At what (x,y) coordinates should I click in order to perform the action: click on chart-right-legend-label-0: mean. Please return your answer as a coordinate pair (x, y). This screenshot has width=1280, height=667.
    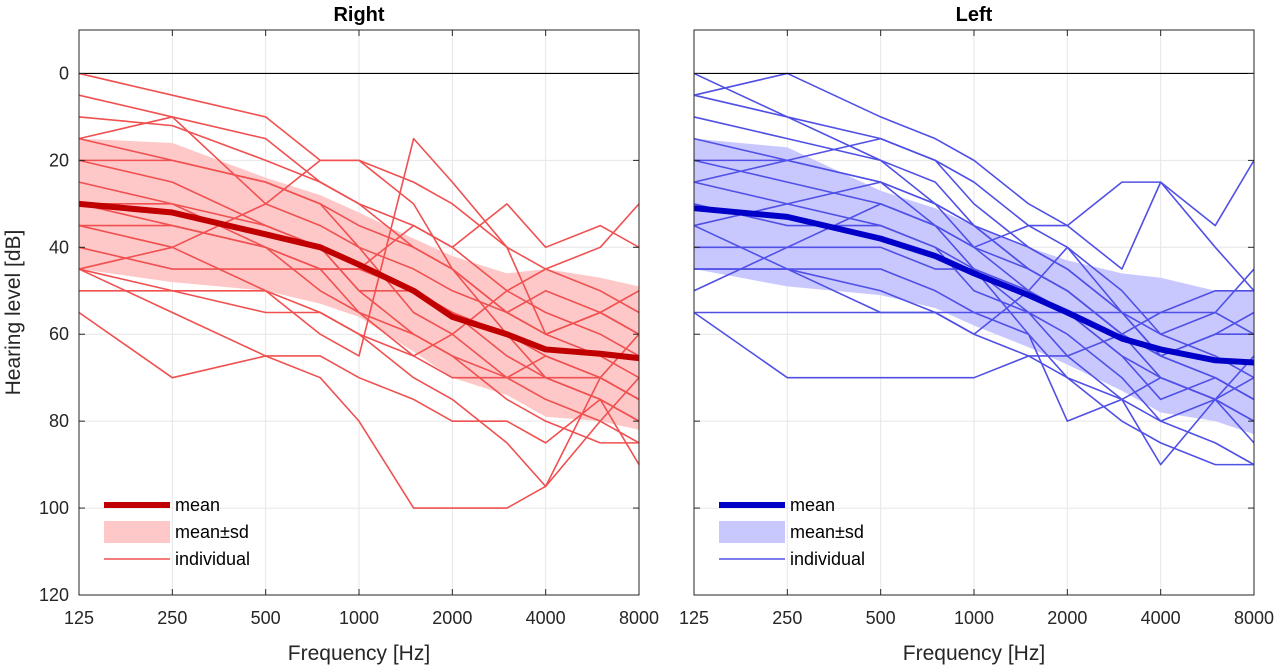
    Looking at the image, I should click on (197, 505).